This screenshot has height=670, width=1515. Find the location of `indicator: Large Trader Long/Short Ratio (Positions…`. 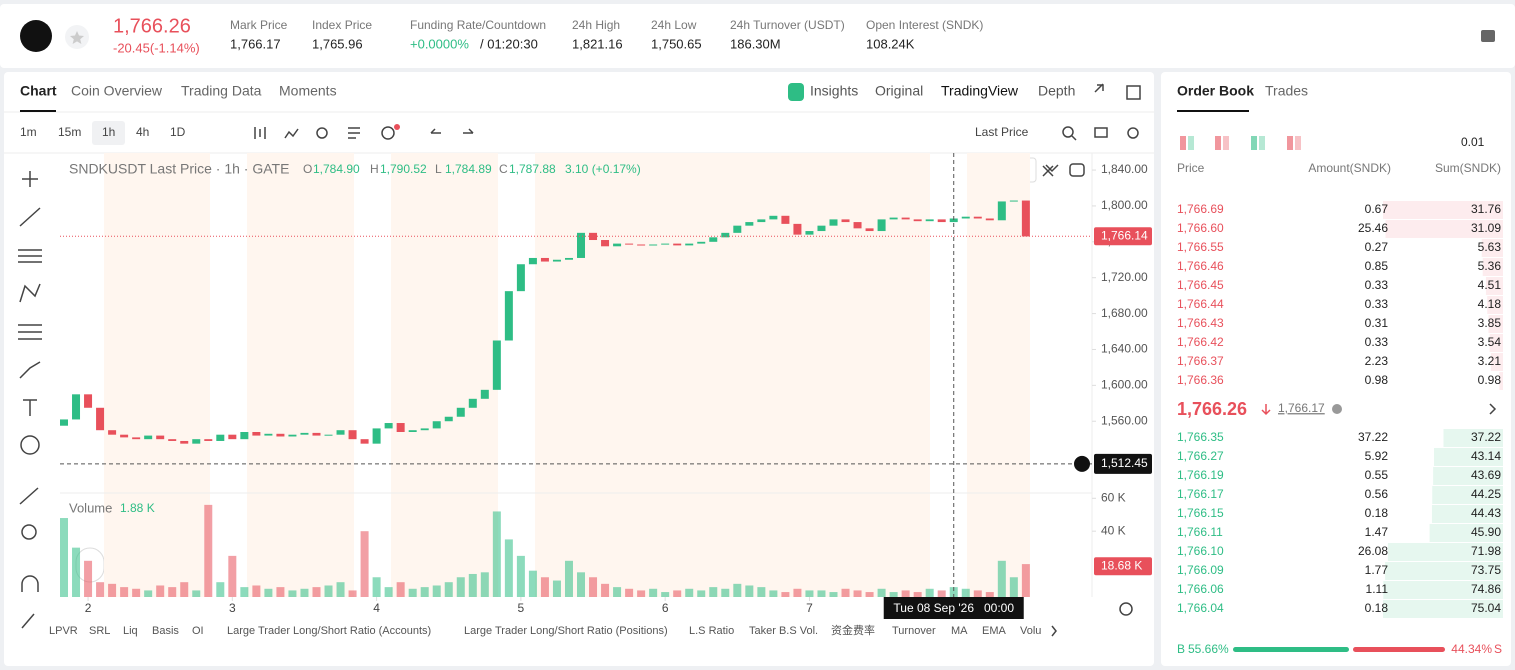

indicator: Large Trader Long/Short Ratio (Positions… is located at coordinates (566, 631).